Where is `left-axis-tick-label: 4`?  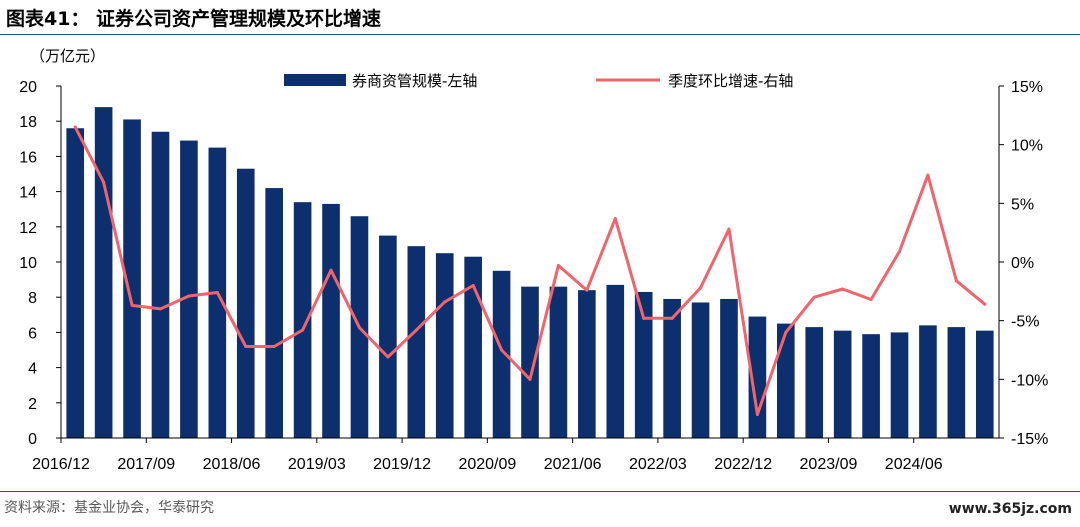 left-axis-tick-label: 4 is located at coordinates (32, 369).